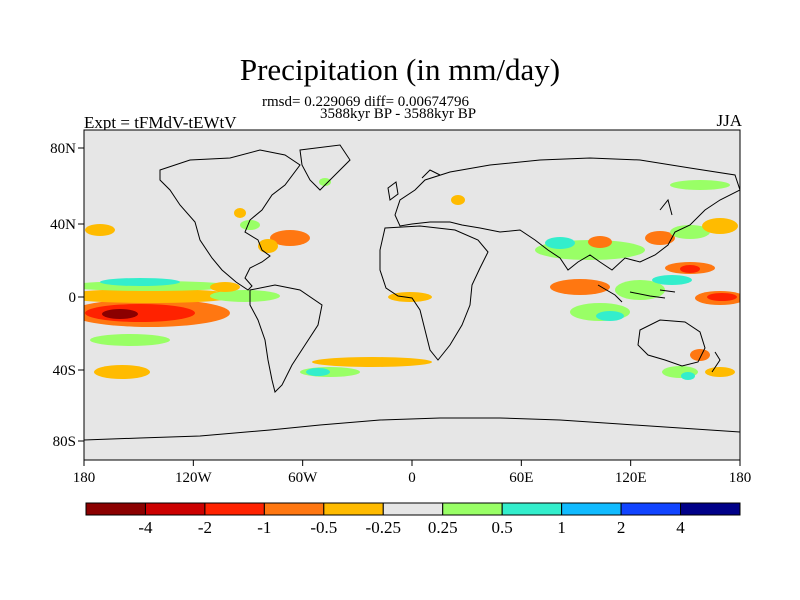 The image size is (800, 600). Describe the element at coordinates (160, 122) in the screenshot. I see `experiment-label: Expt = tFMdV-tEWtV` at that location.